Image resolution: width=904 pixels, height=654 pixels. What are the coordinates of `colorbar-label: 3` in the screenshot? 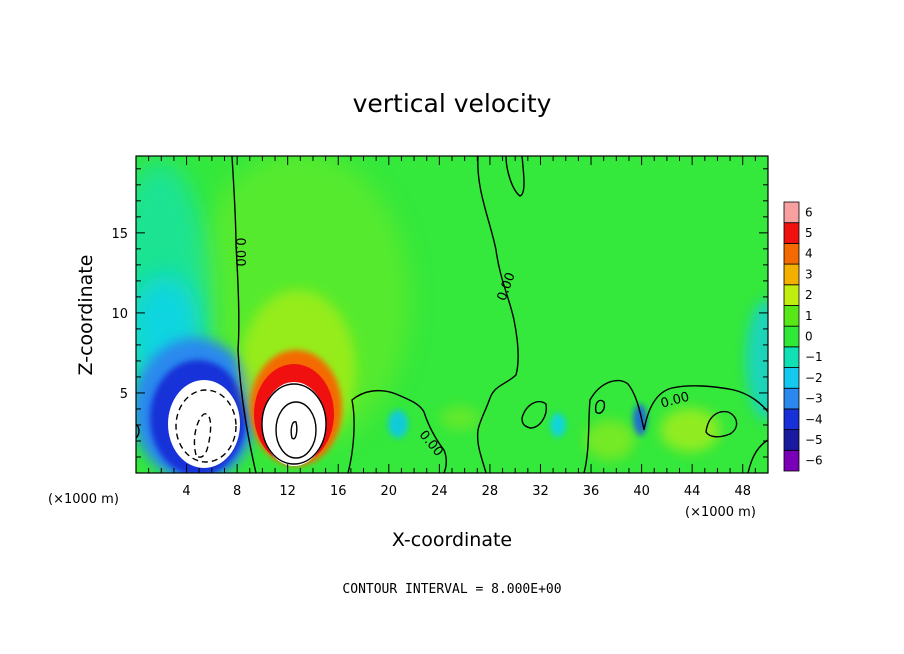 It's located at (809, 274).